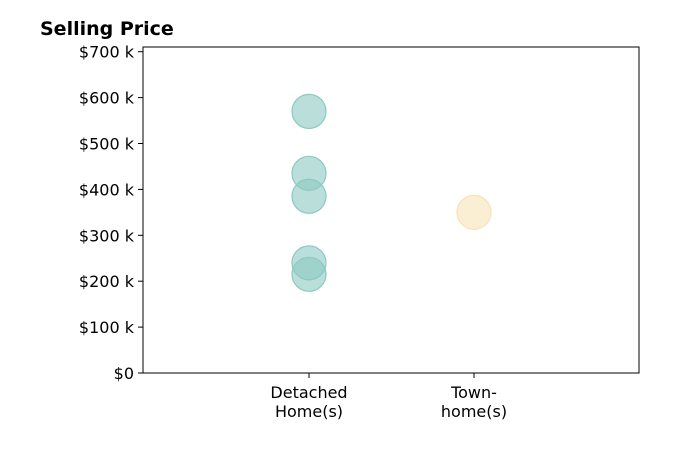 The height and width of the screenshot is (462, 679). Describe the element at coordinates (107, 98) in the screenshot. I see `y-tick-label: $600 k` at that location.